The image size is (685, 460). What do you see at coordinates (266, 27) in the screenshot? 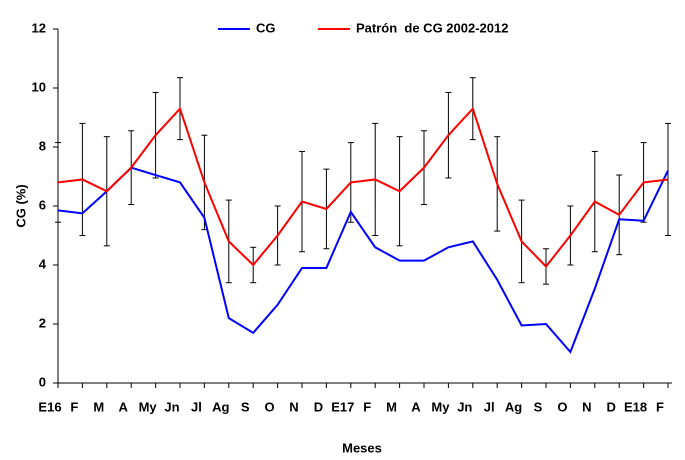
I see `legend-label: CG` at bounding box center [266, 27].